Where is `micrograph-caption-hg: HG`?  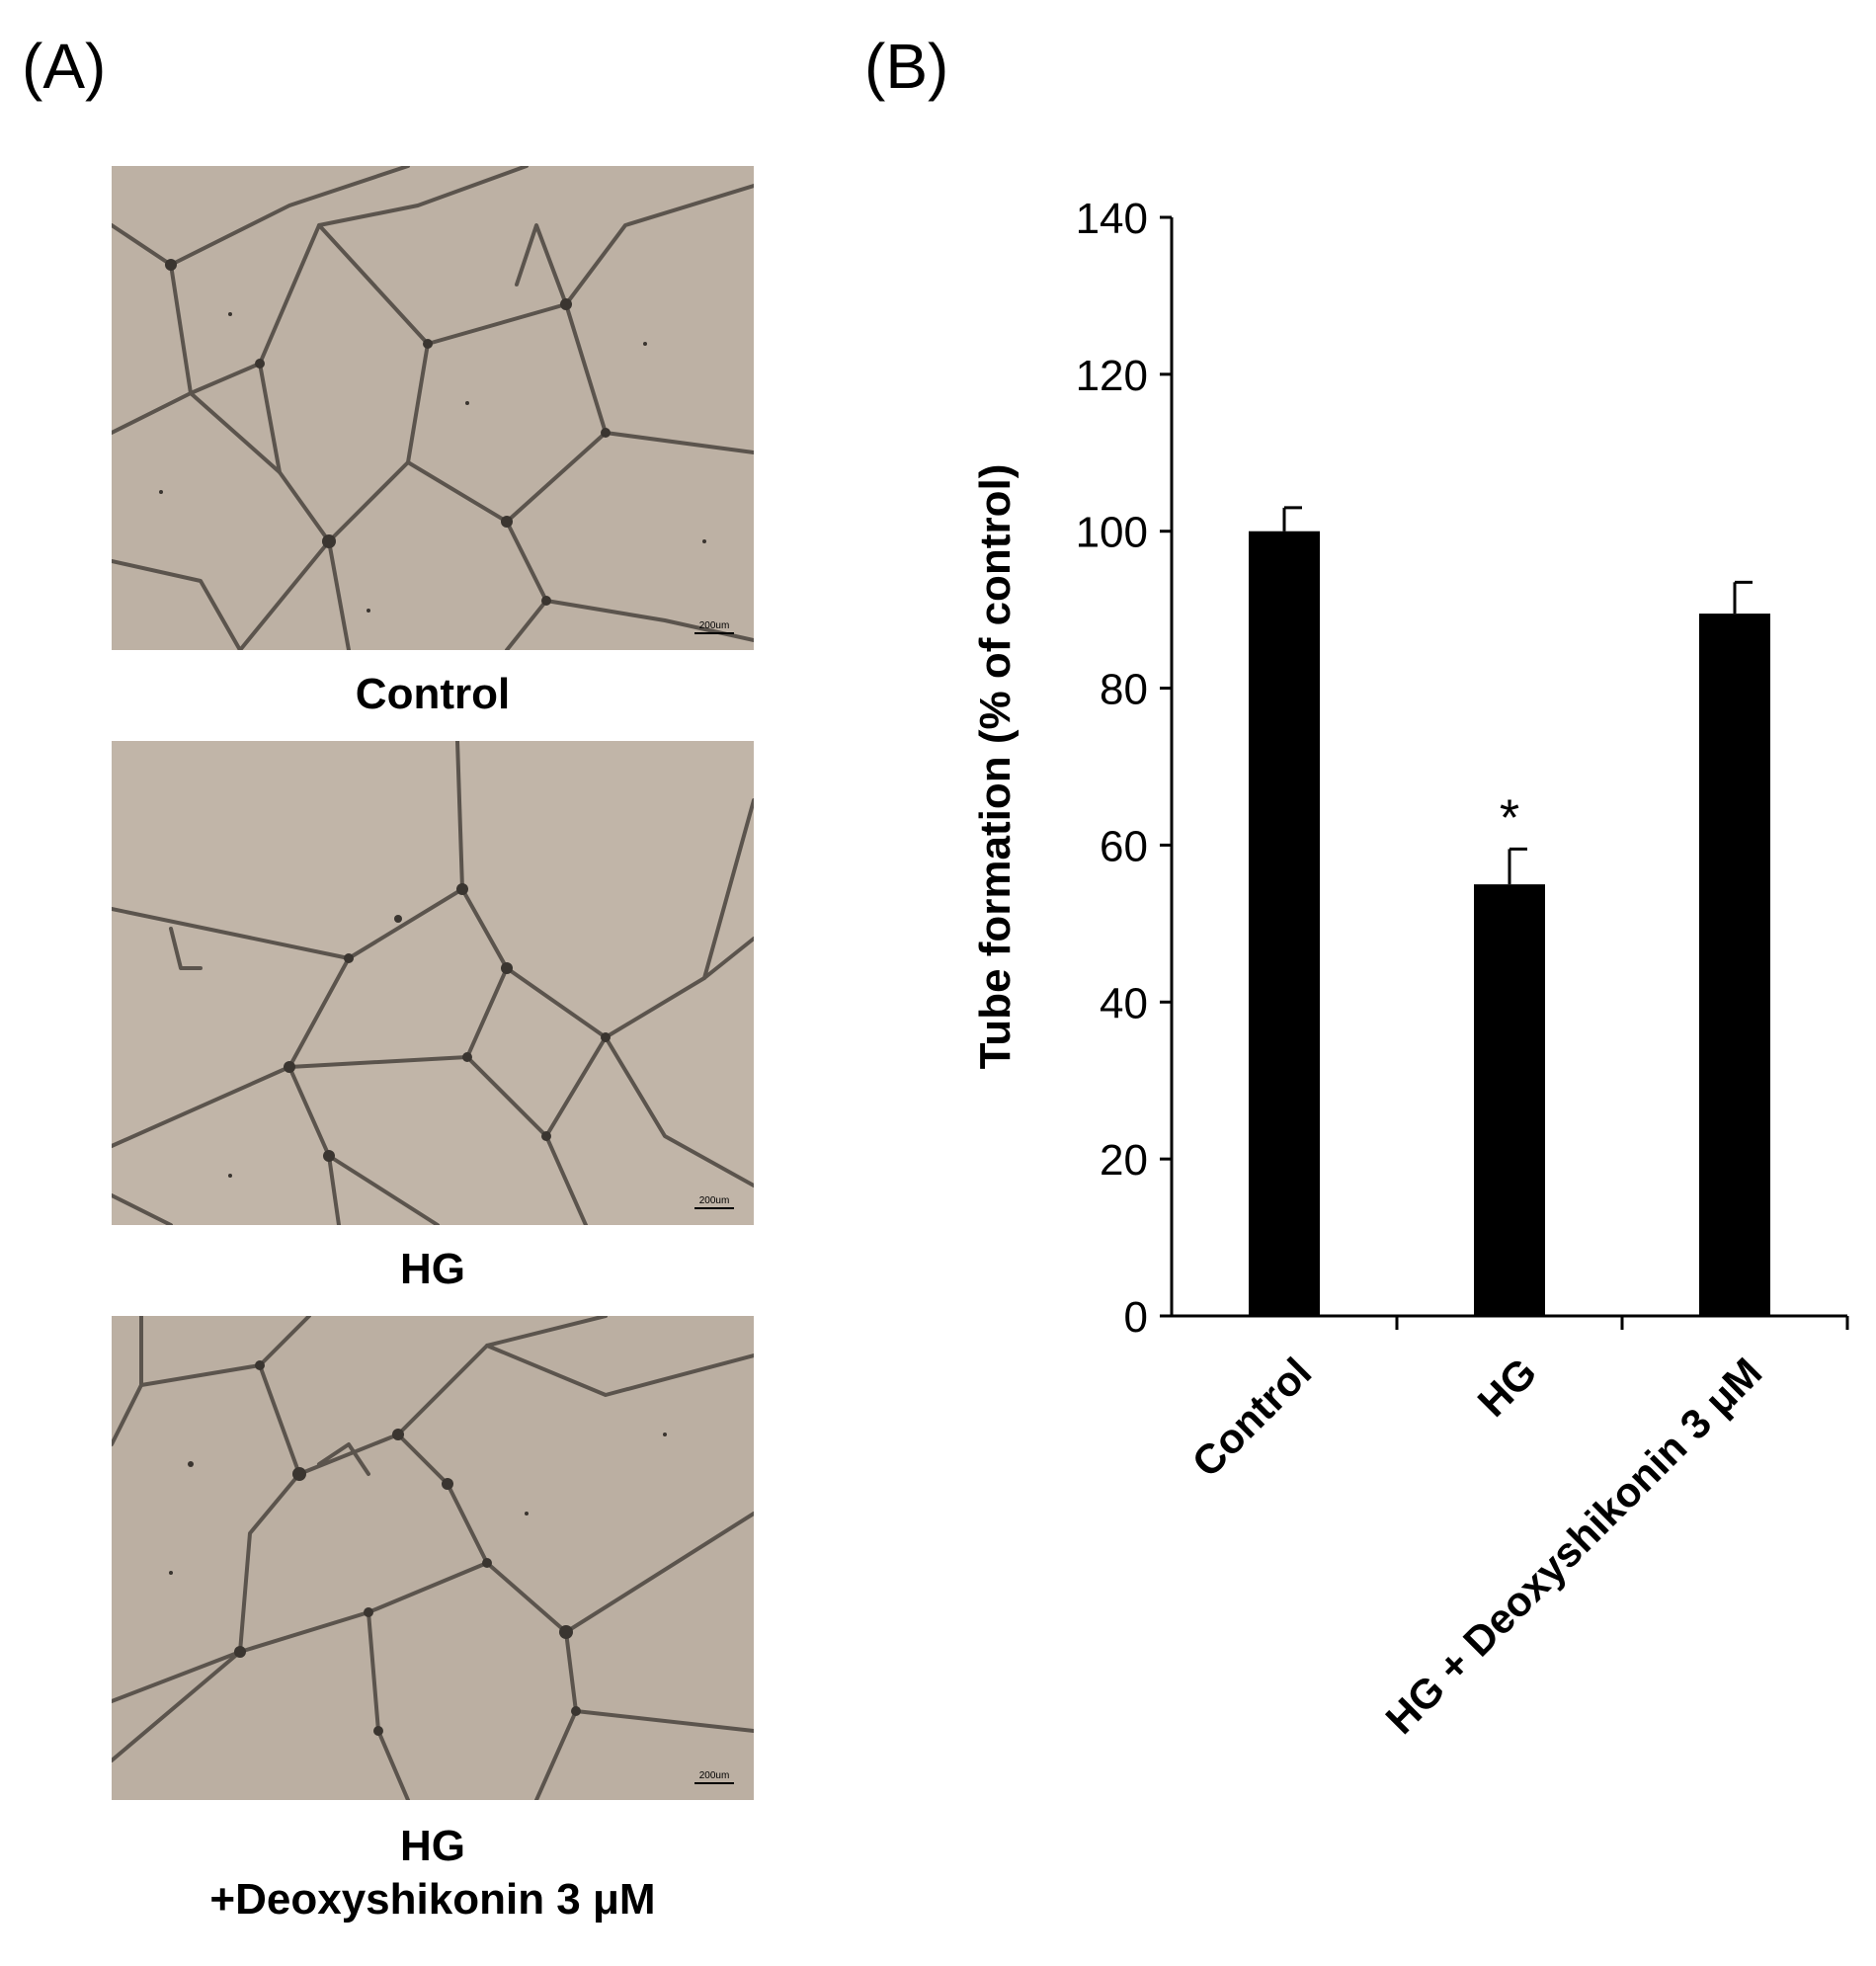 micrograph-caption-hg: HG is located at coordinates (432, 1269).